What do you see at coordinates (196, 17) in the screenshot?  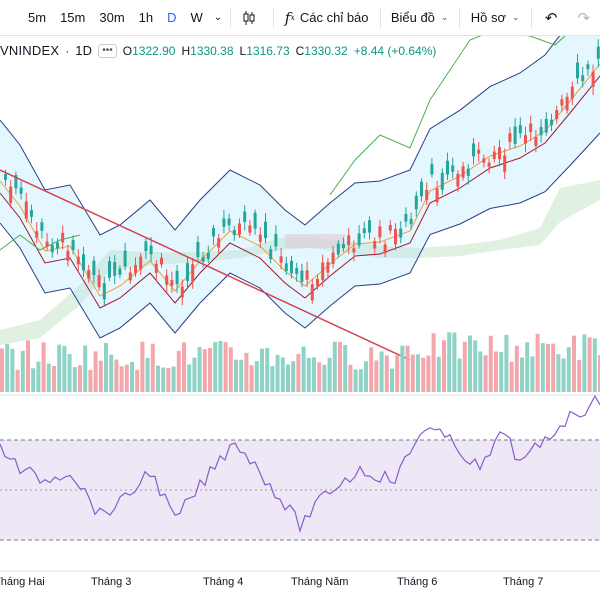 I see `timeframe-w: W` at bounding box center [196, 17].